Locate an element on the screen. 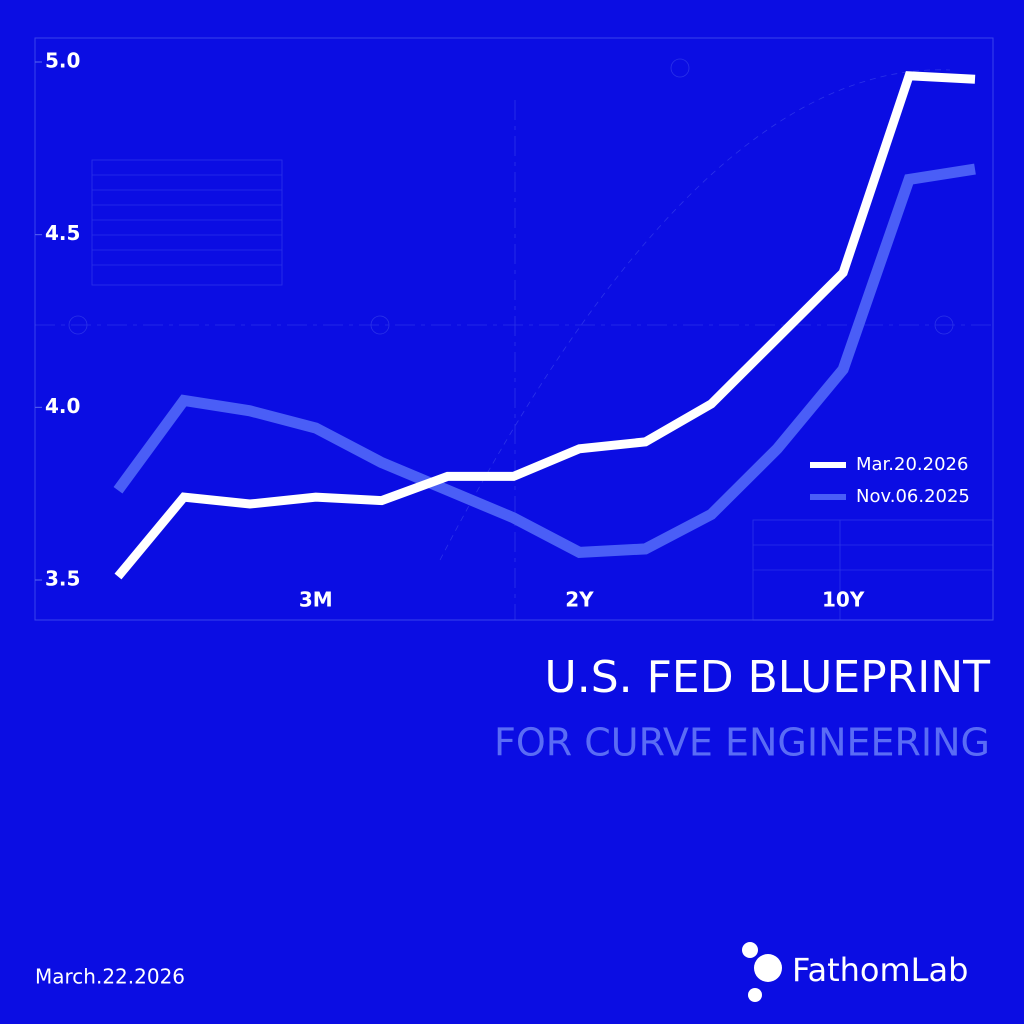 The width and height of the screenshot is (1024, 1024). y-tick-label: 5.0 is located at coordinates (62, 61).